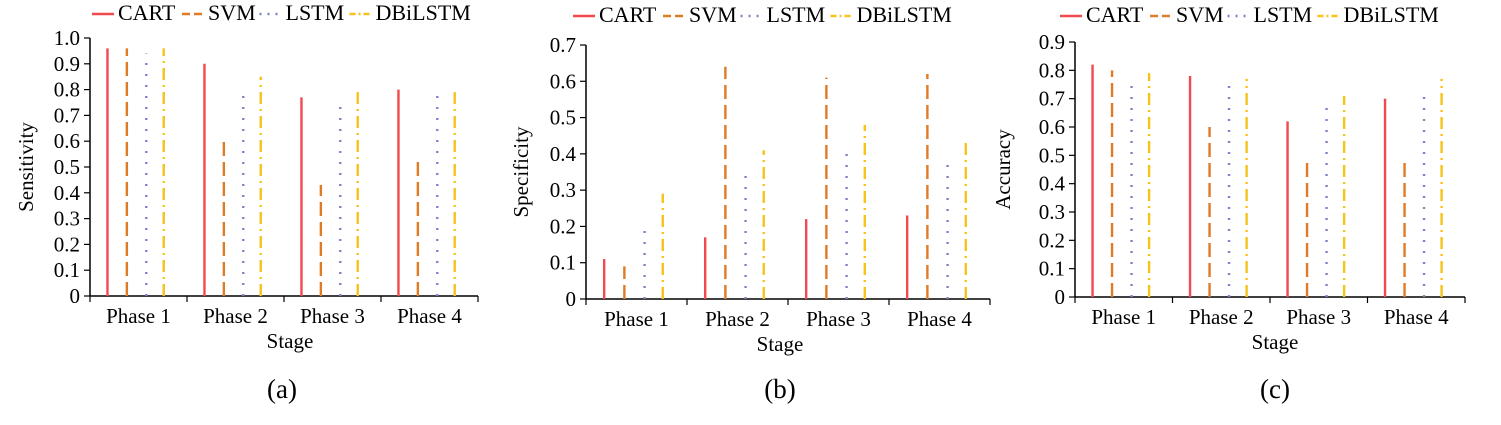  What do you see at coordinates (779, 389) in the screenshot?
I see `panel-label: (b)` at bounding box center [779, 389].